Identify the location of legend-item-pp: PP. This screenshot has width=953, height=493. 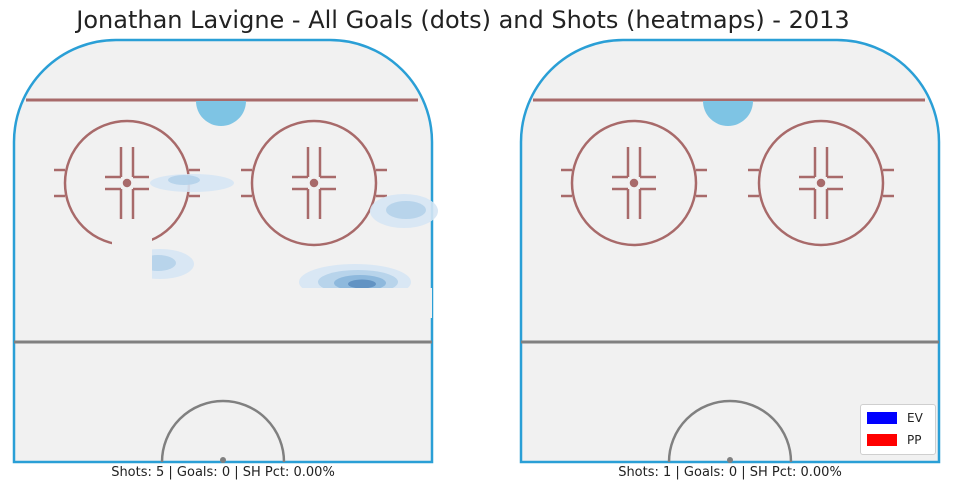
(894, 440).